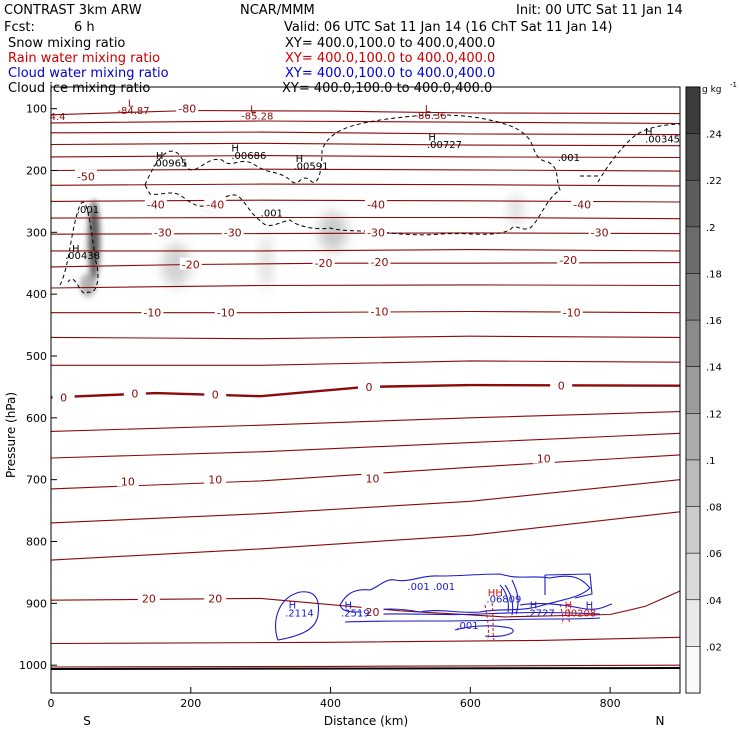  Describe the element at coordinates (87, 721) in the screenshot. I see `south-label: S` at that location.